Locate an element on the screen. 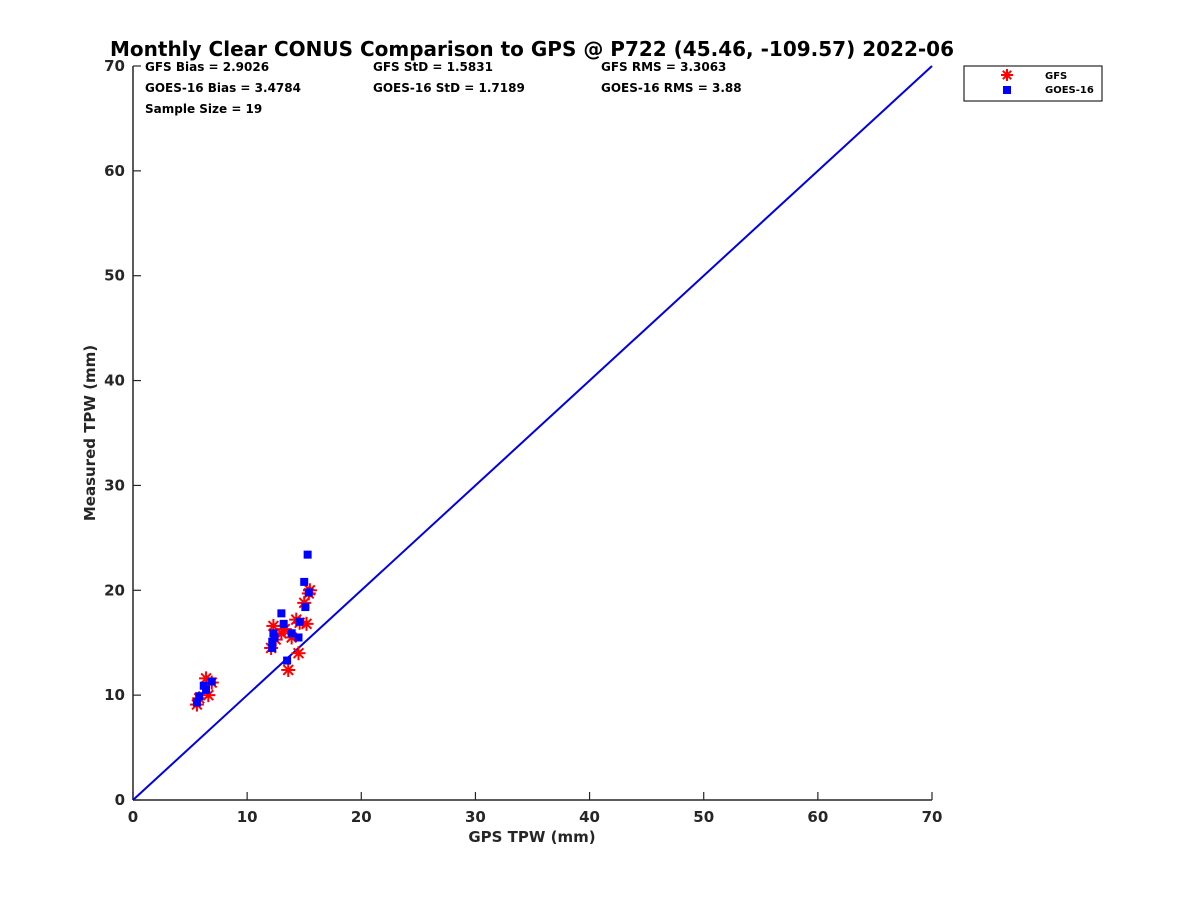 This screenshot has height=900, width=1200. y-axis-label: Measured TPW (mm) is located at coordinates (90, 433).